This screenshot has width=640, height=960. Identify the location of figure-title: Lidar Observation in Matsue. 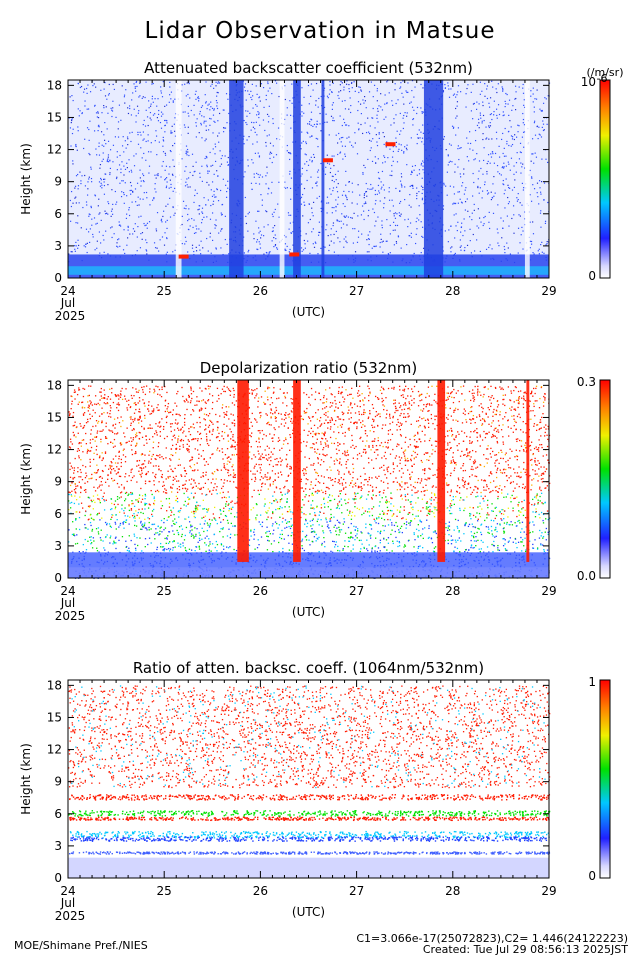
(320, 31).